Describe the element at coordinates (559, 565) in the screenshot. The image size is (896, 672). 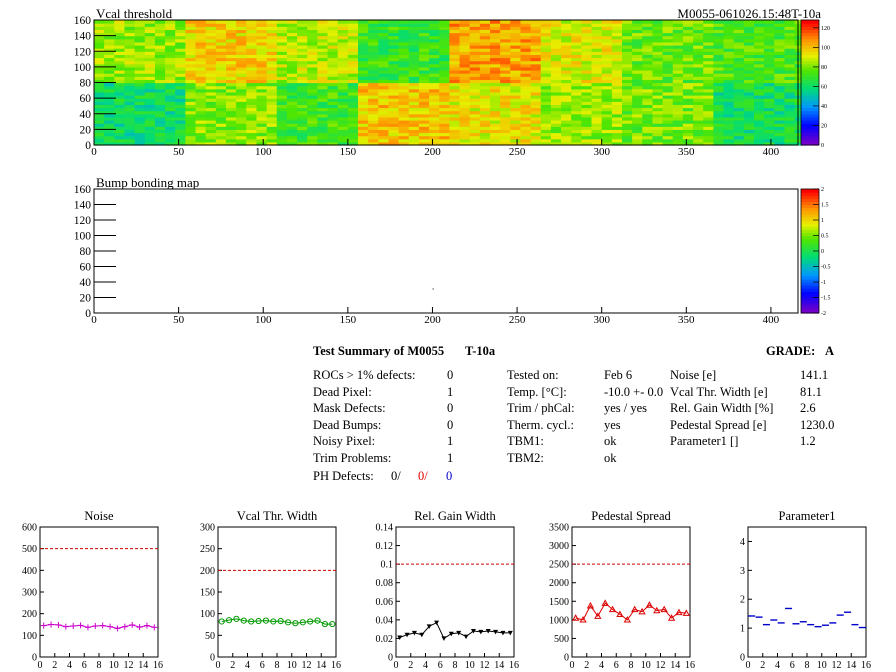
I see `mini-y-tick-label: 2500` at that location.